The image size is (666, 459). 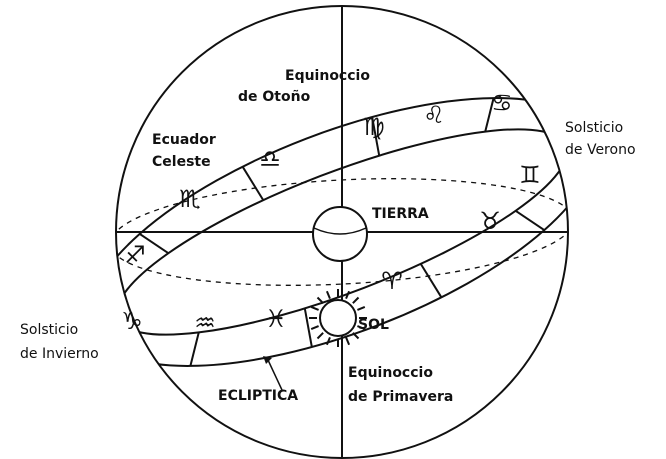 I want to click on arrowhead, so click(x=267, y=360).